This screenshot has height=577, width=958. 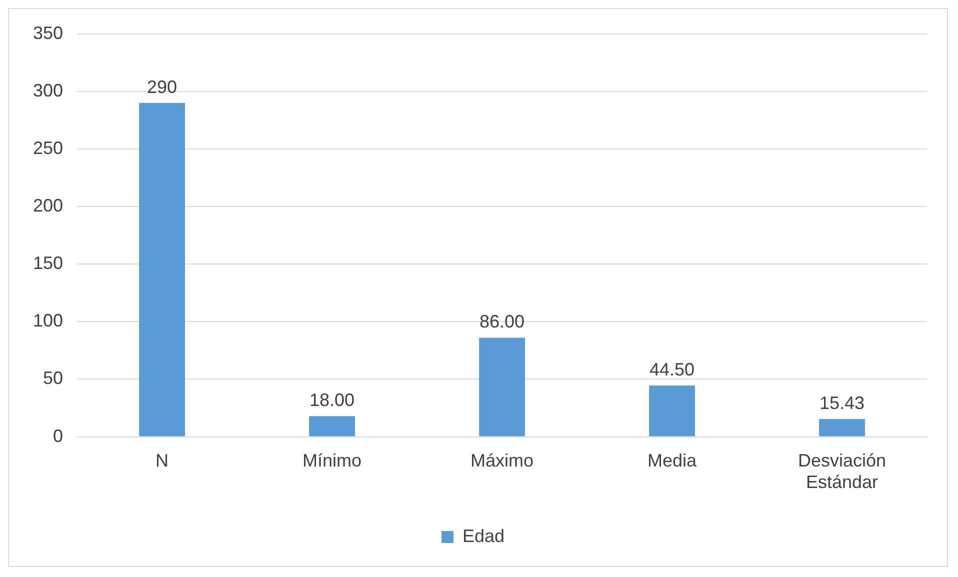 What do you see at coordinates (58, 436) in the screenshot?
I see `y-tick-label: 0` at bounding box center [58, 436].